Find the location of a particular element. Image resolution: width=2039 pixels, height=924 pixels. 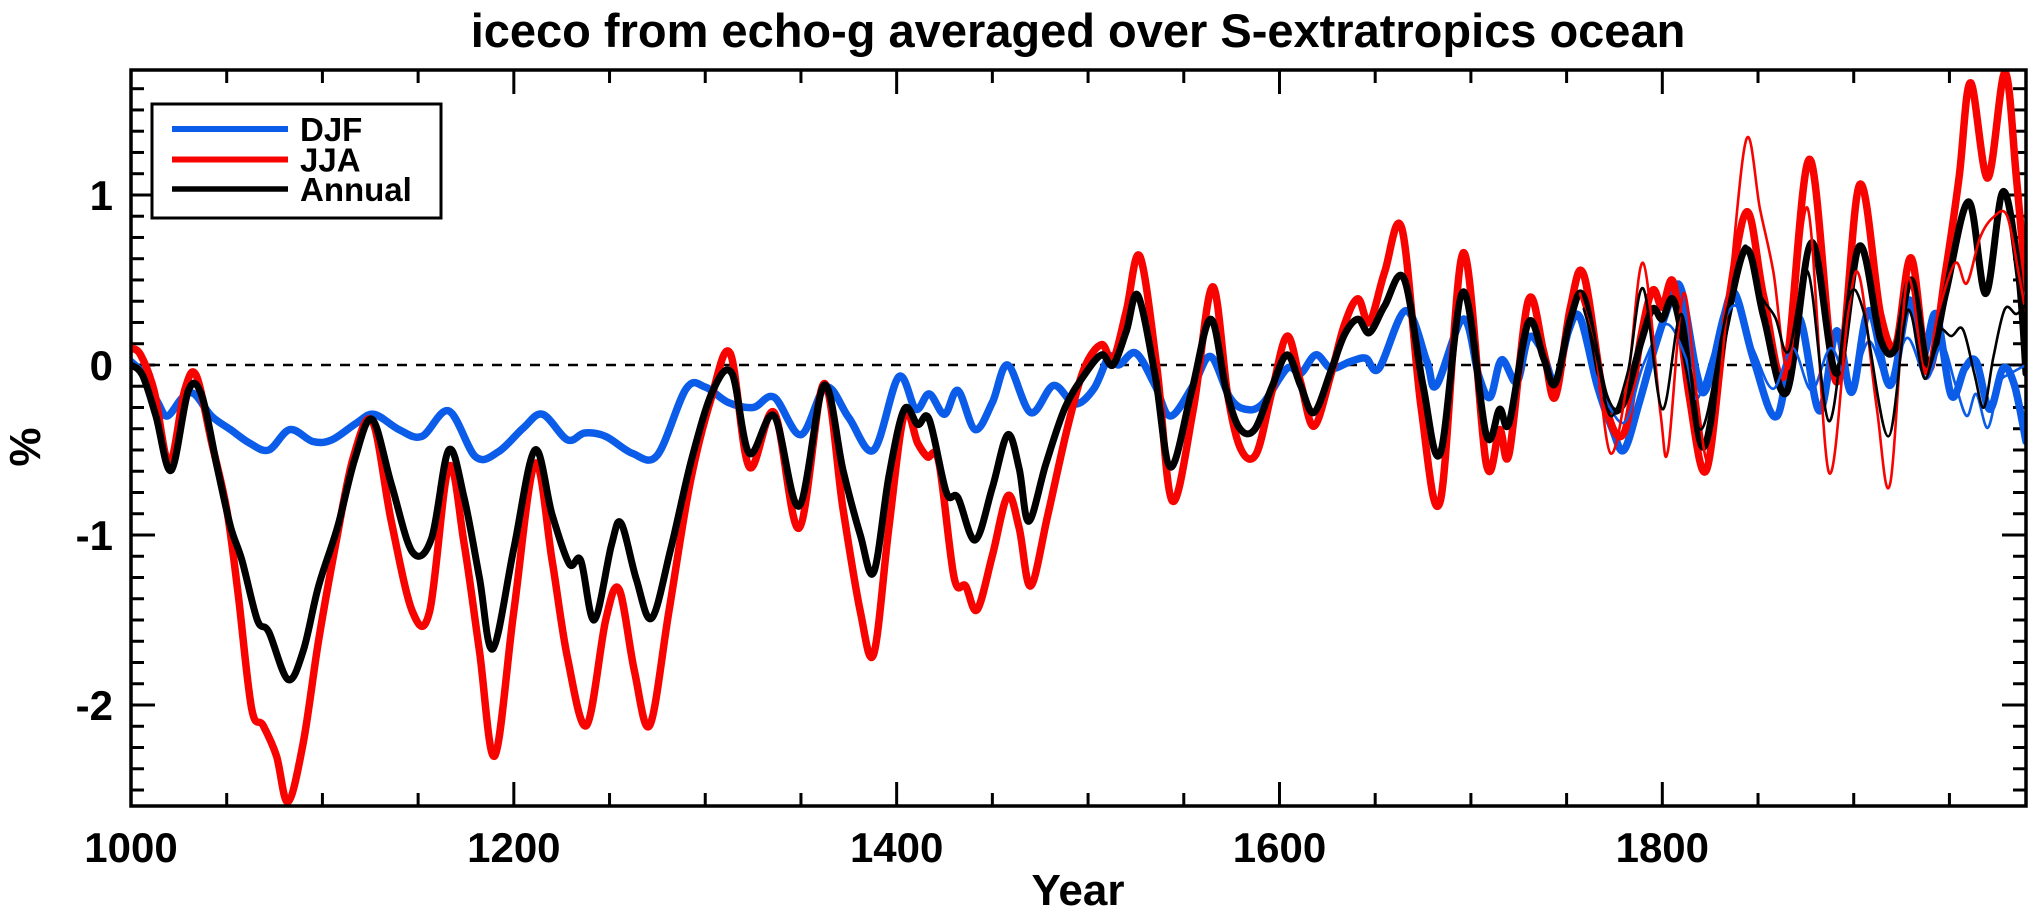

x-tick-label: 1200 is located at coordinates (513, 847).